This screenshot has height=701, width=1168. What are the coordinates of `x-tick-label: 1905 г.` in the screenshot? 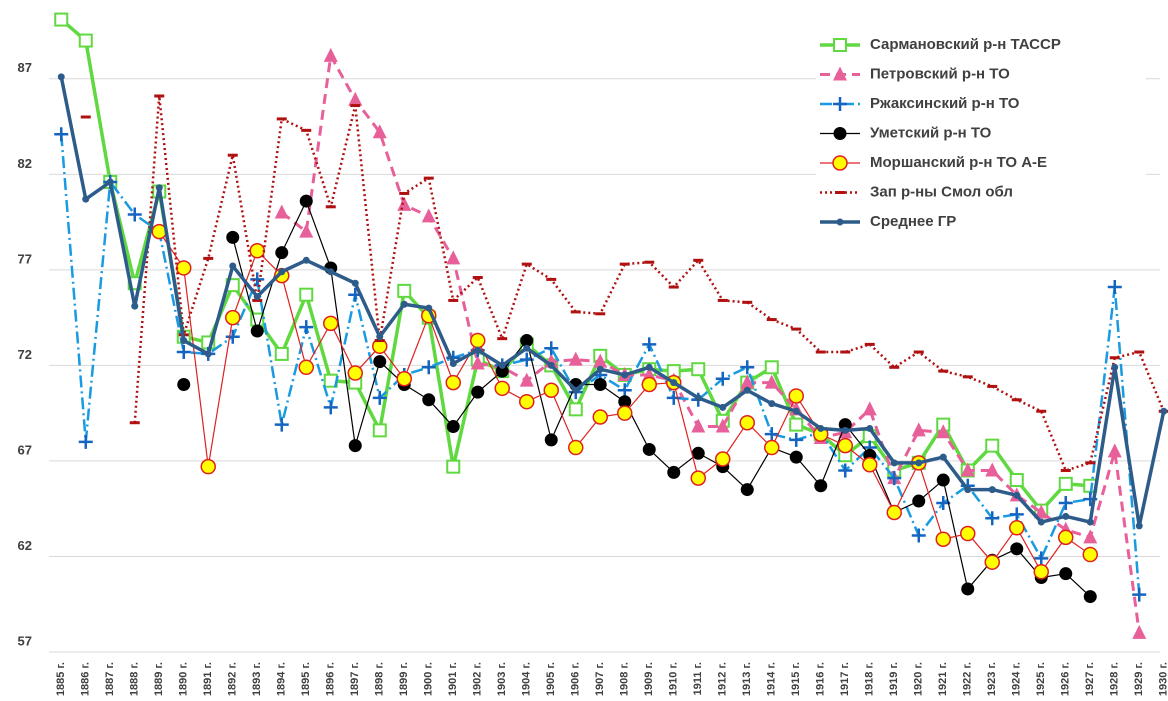 It's located at (551, 679).